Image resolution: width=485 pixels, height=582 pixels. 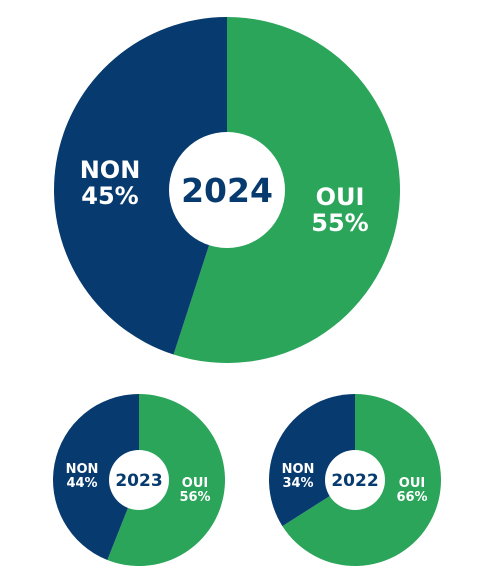 I want to click on donut-2024-non-value: 45%, so click(x=109, y=196).